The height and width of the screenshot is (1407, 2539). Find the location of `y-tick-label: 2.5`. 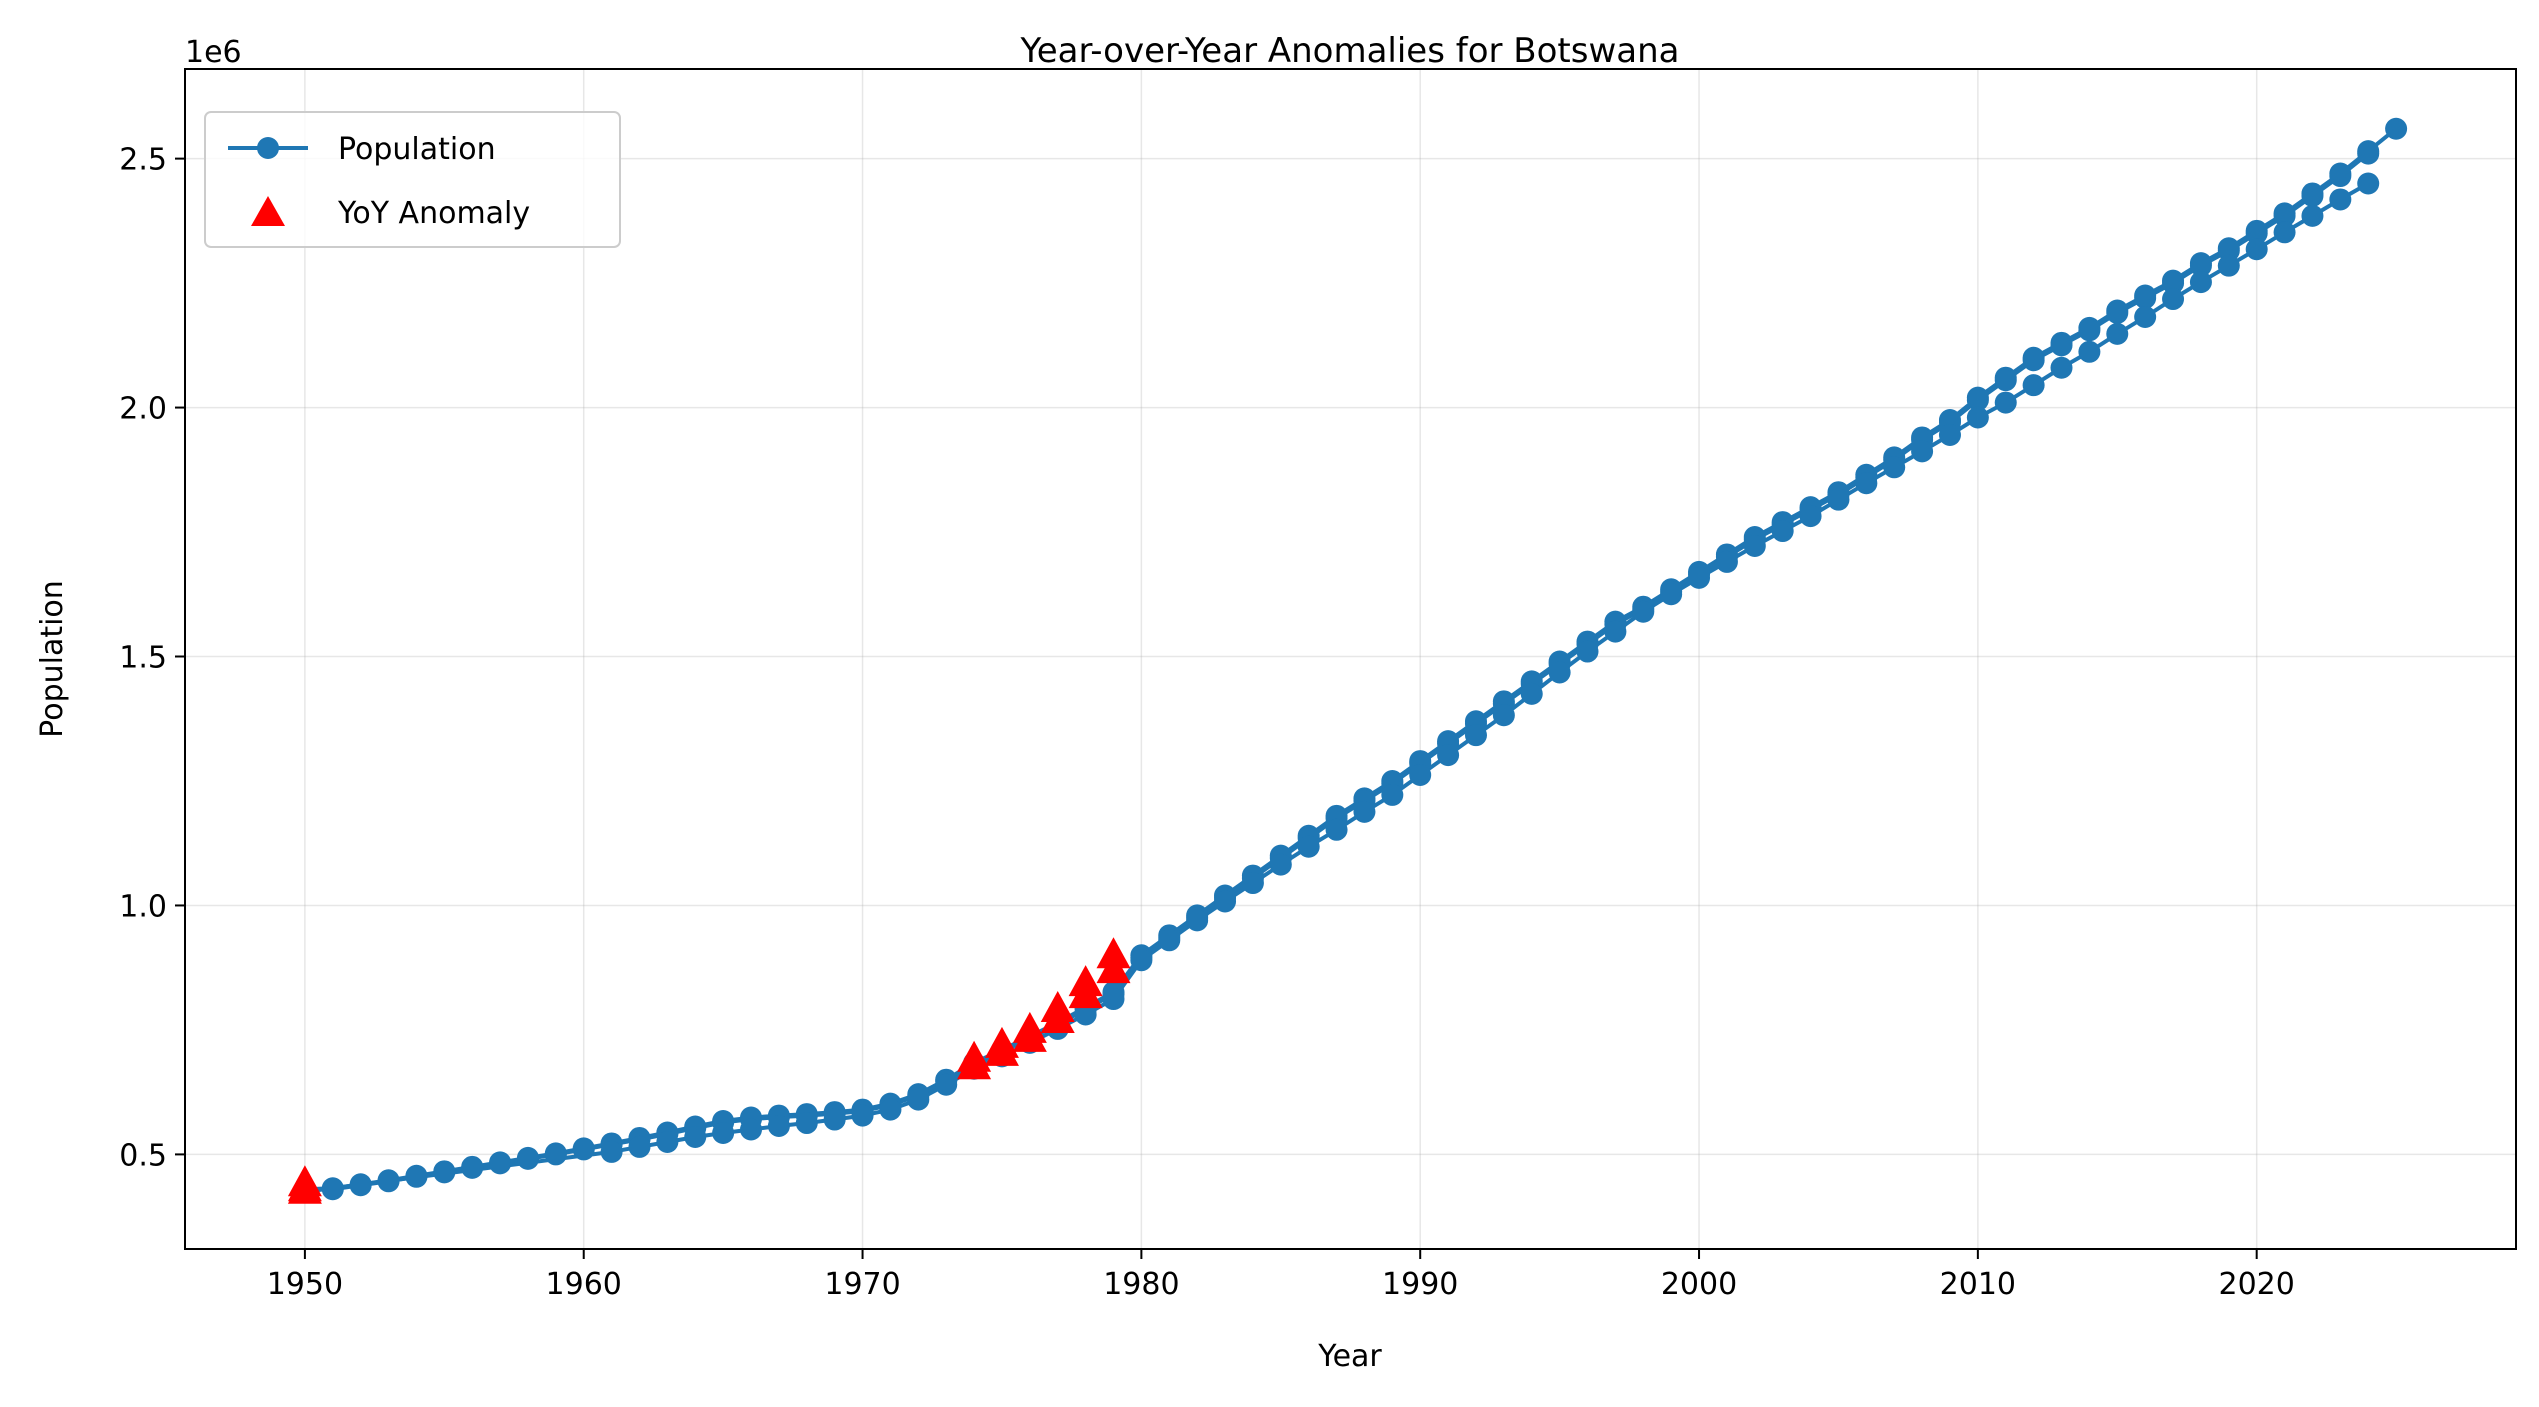

y-tick-label: 2.5 is located at coordinates (143, 160).